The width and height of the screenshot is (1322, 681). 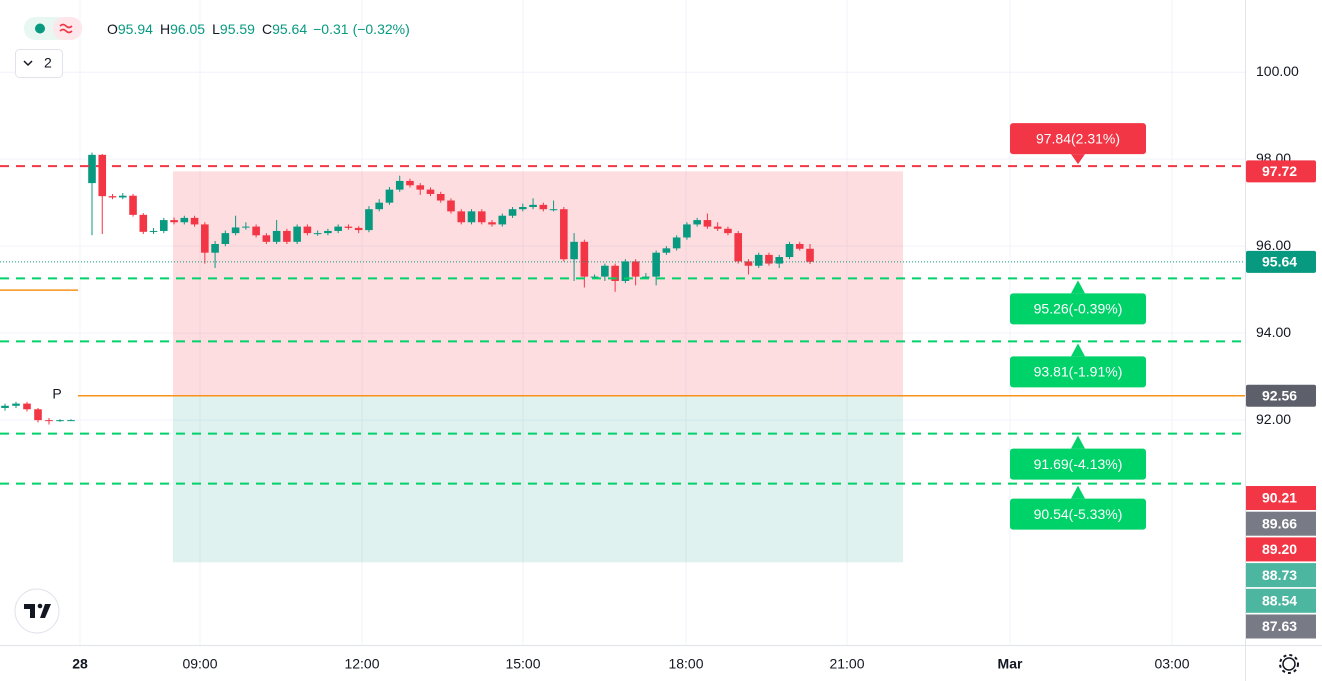 I want to click on settings-button, so click(x=1289, y=664).